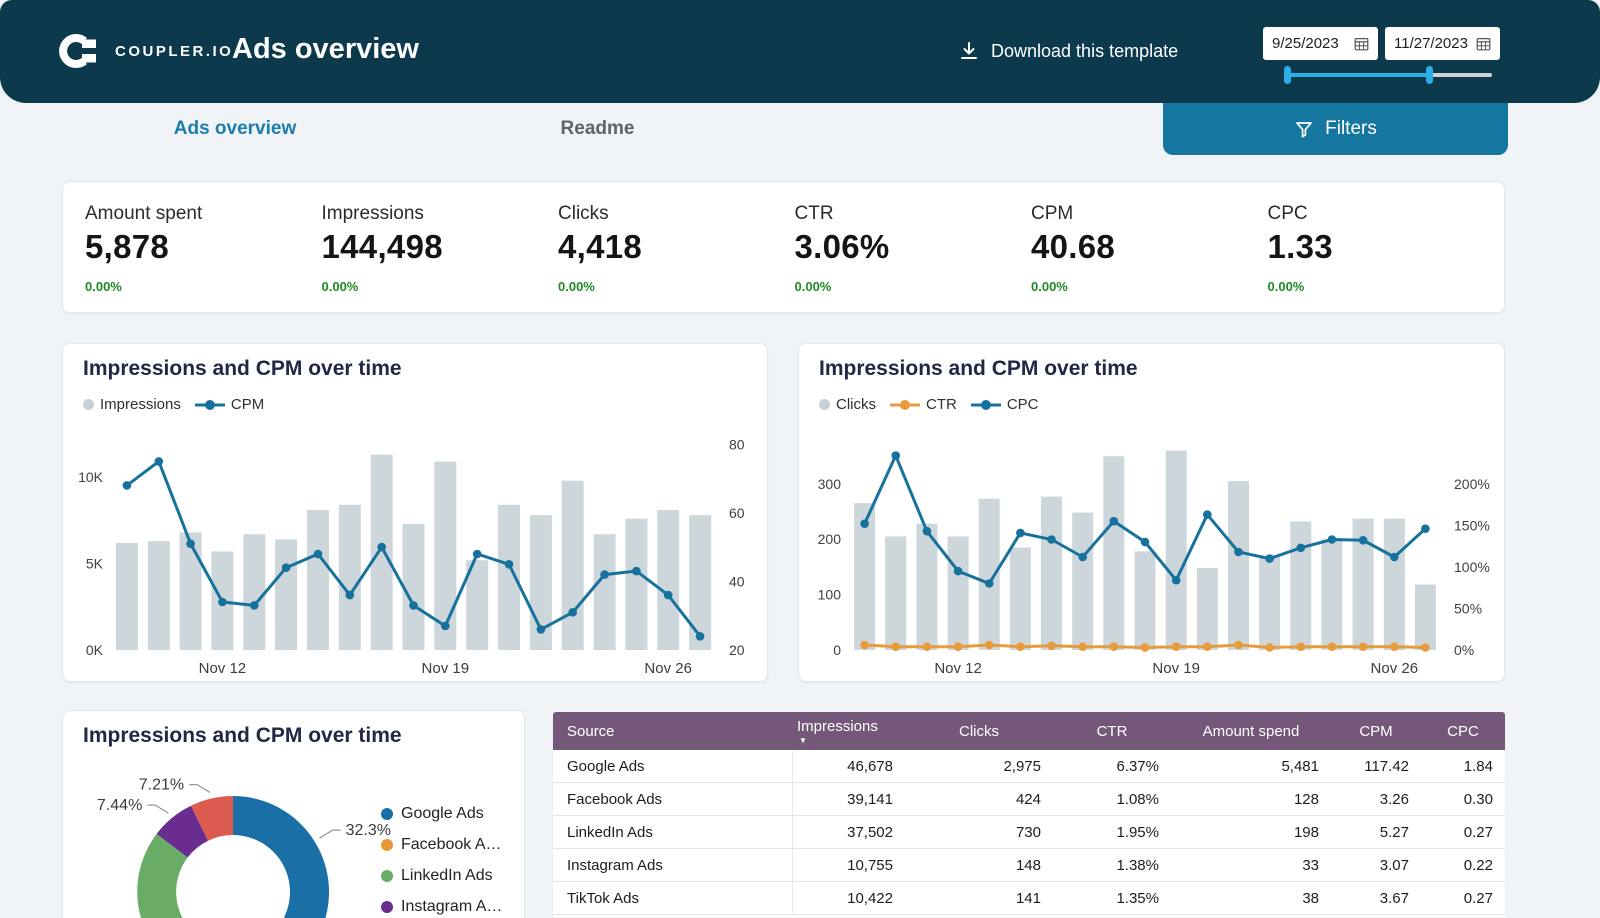  What do you see at coordinates (1029, 832) in the screenshot?
I see `table-row-linkedin-ads: LinkedIn Ads 37,502 730 1.95% 198 5.27 0.27` at bounding box center [1029, 832].